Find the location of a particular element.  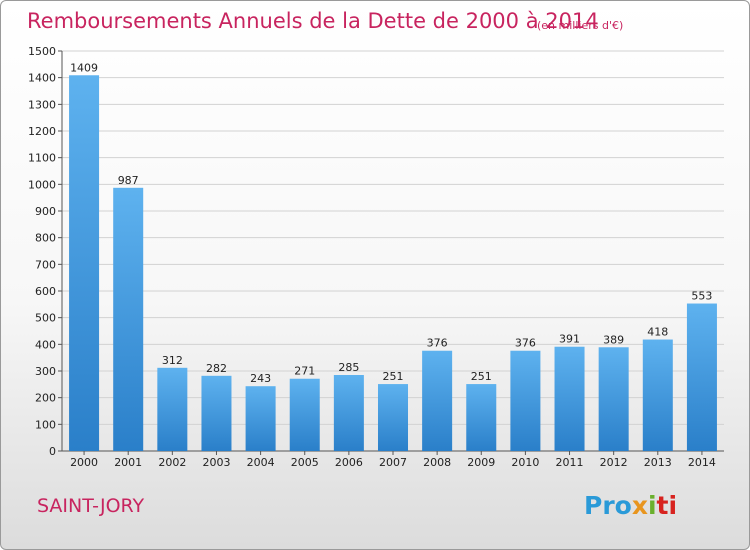

bar-value-label: 271 is located at coordinates (304, 371).